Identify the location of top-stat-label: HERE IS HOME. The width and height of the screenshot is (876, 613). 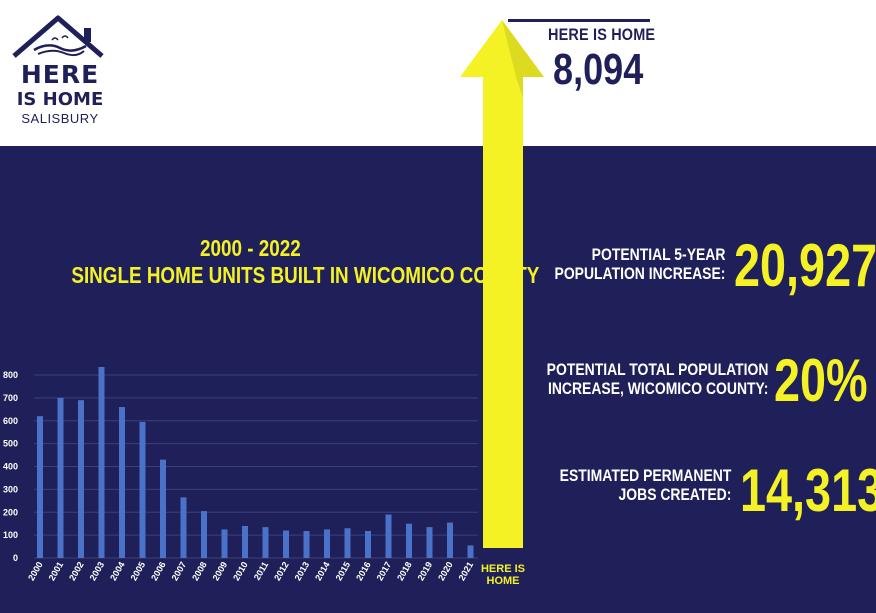
(602, 34).